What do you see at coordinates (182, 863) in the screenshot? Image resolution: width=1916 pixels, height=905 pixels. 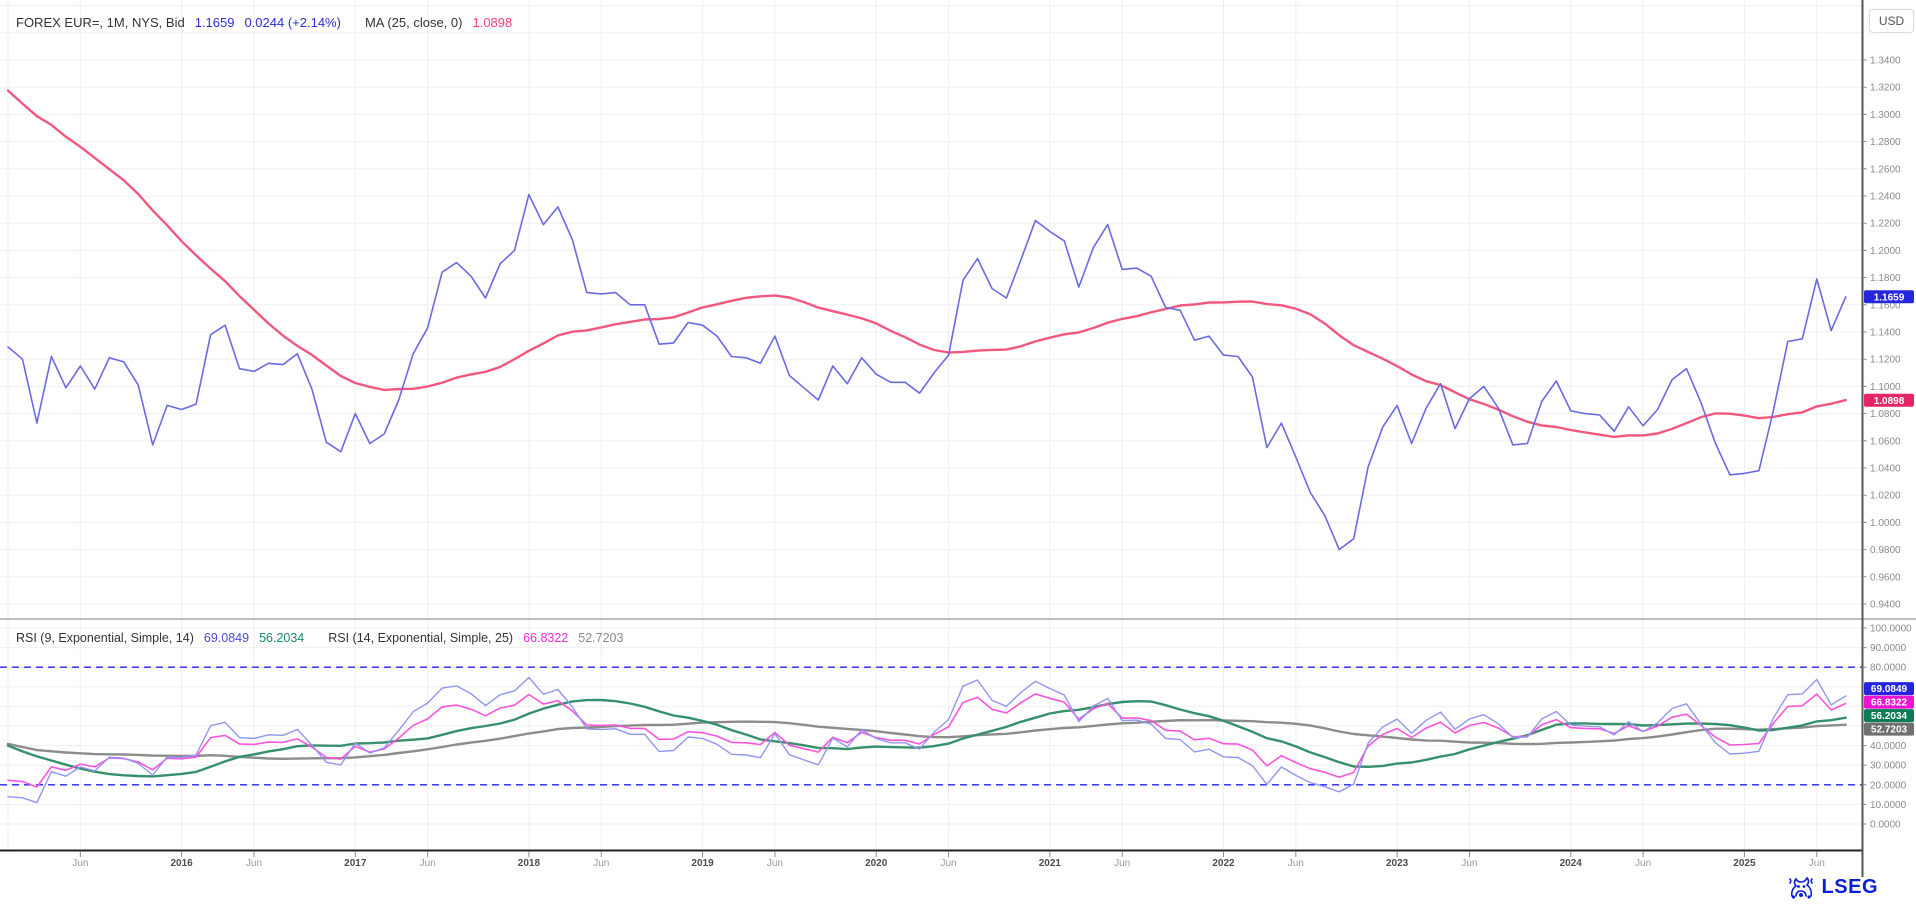 I see `date-label-year: 2016` at bounding box center [182, 863].